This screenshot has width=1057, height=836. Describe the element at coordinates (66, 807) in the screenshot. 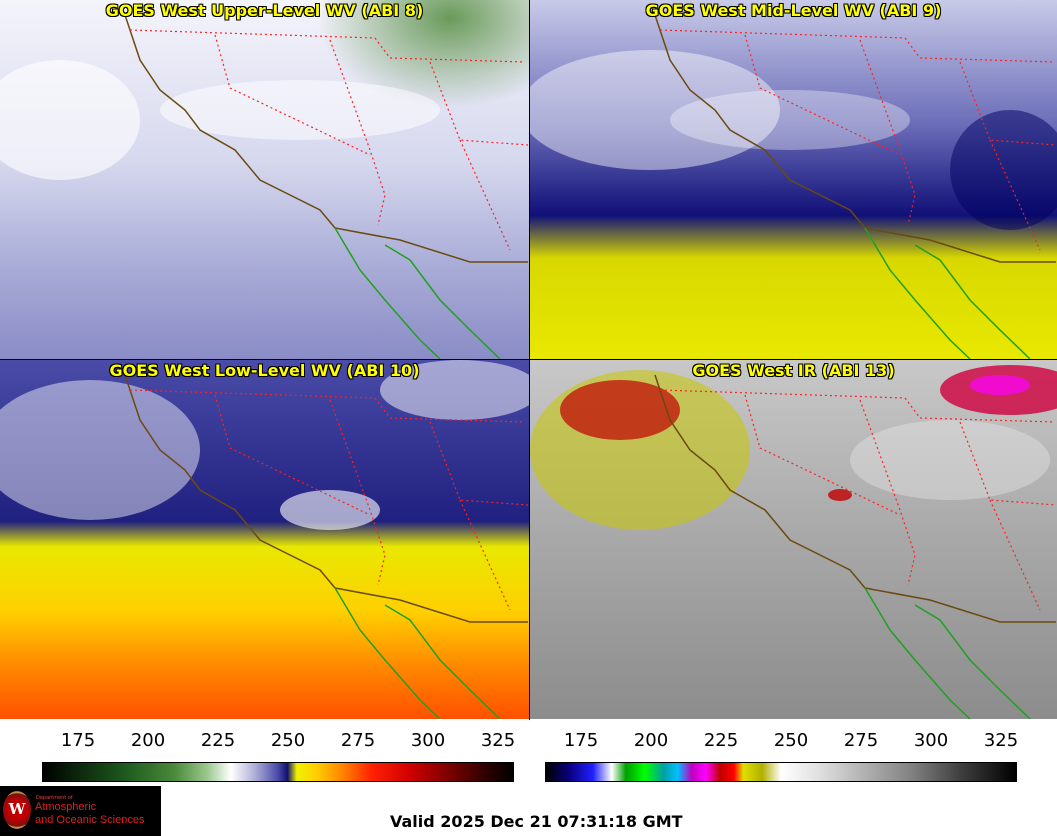

I see `logo-line-1: Atmospheric` at that location.